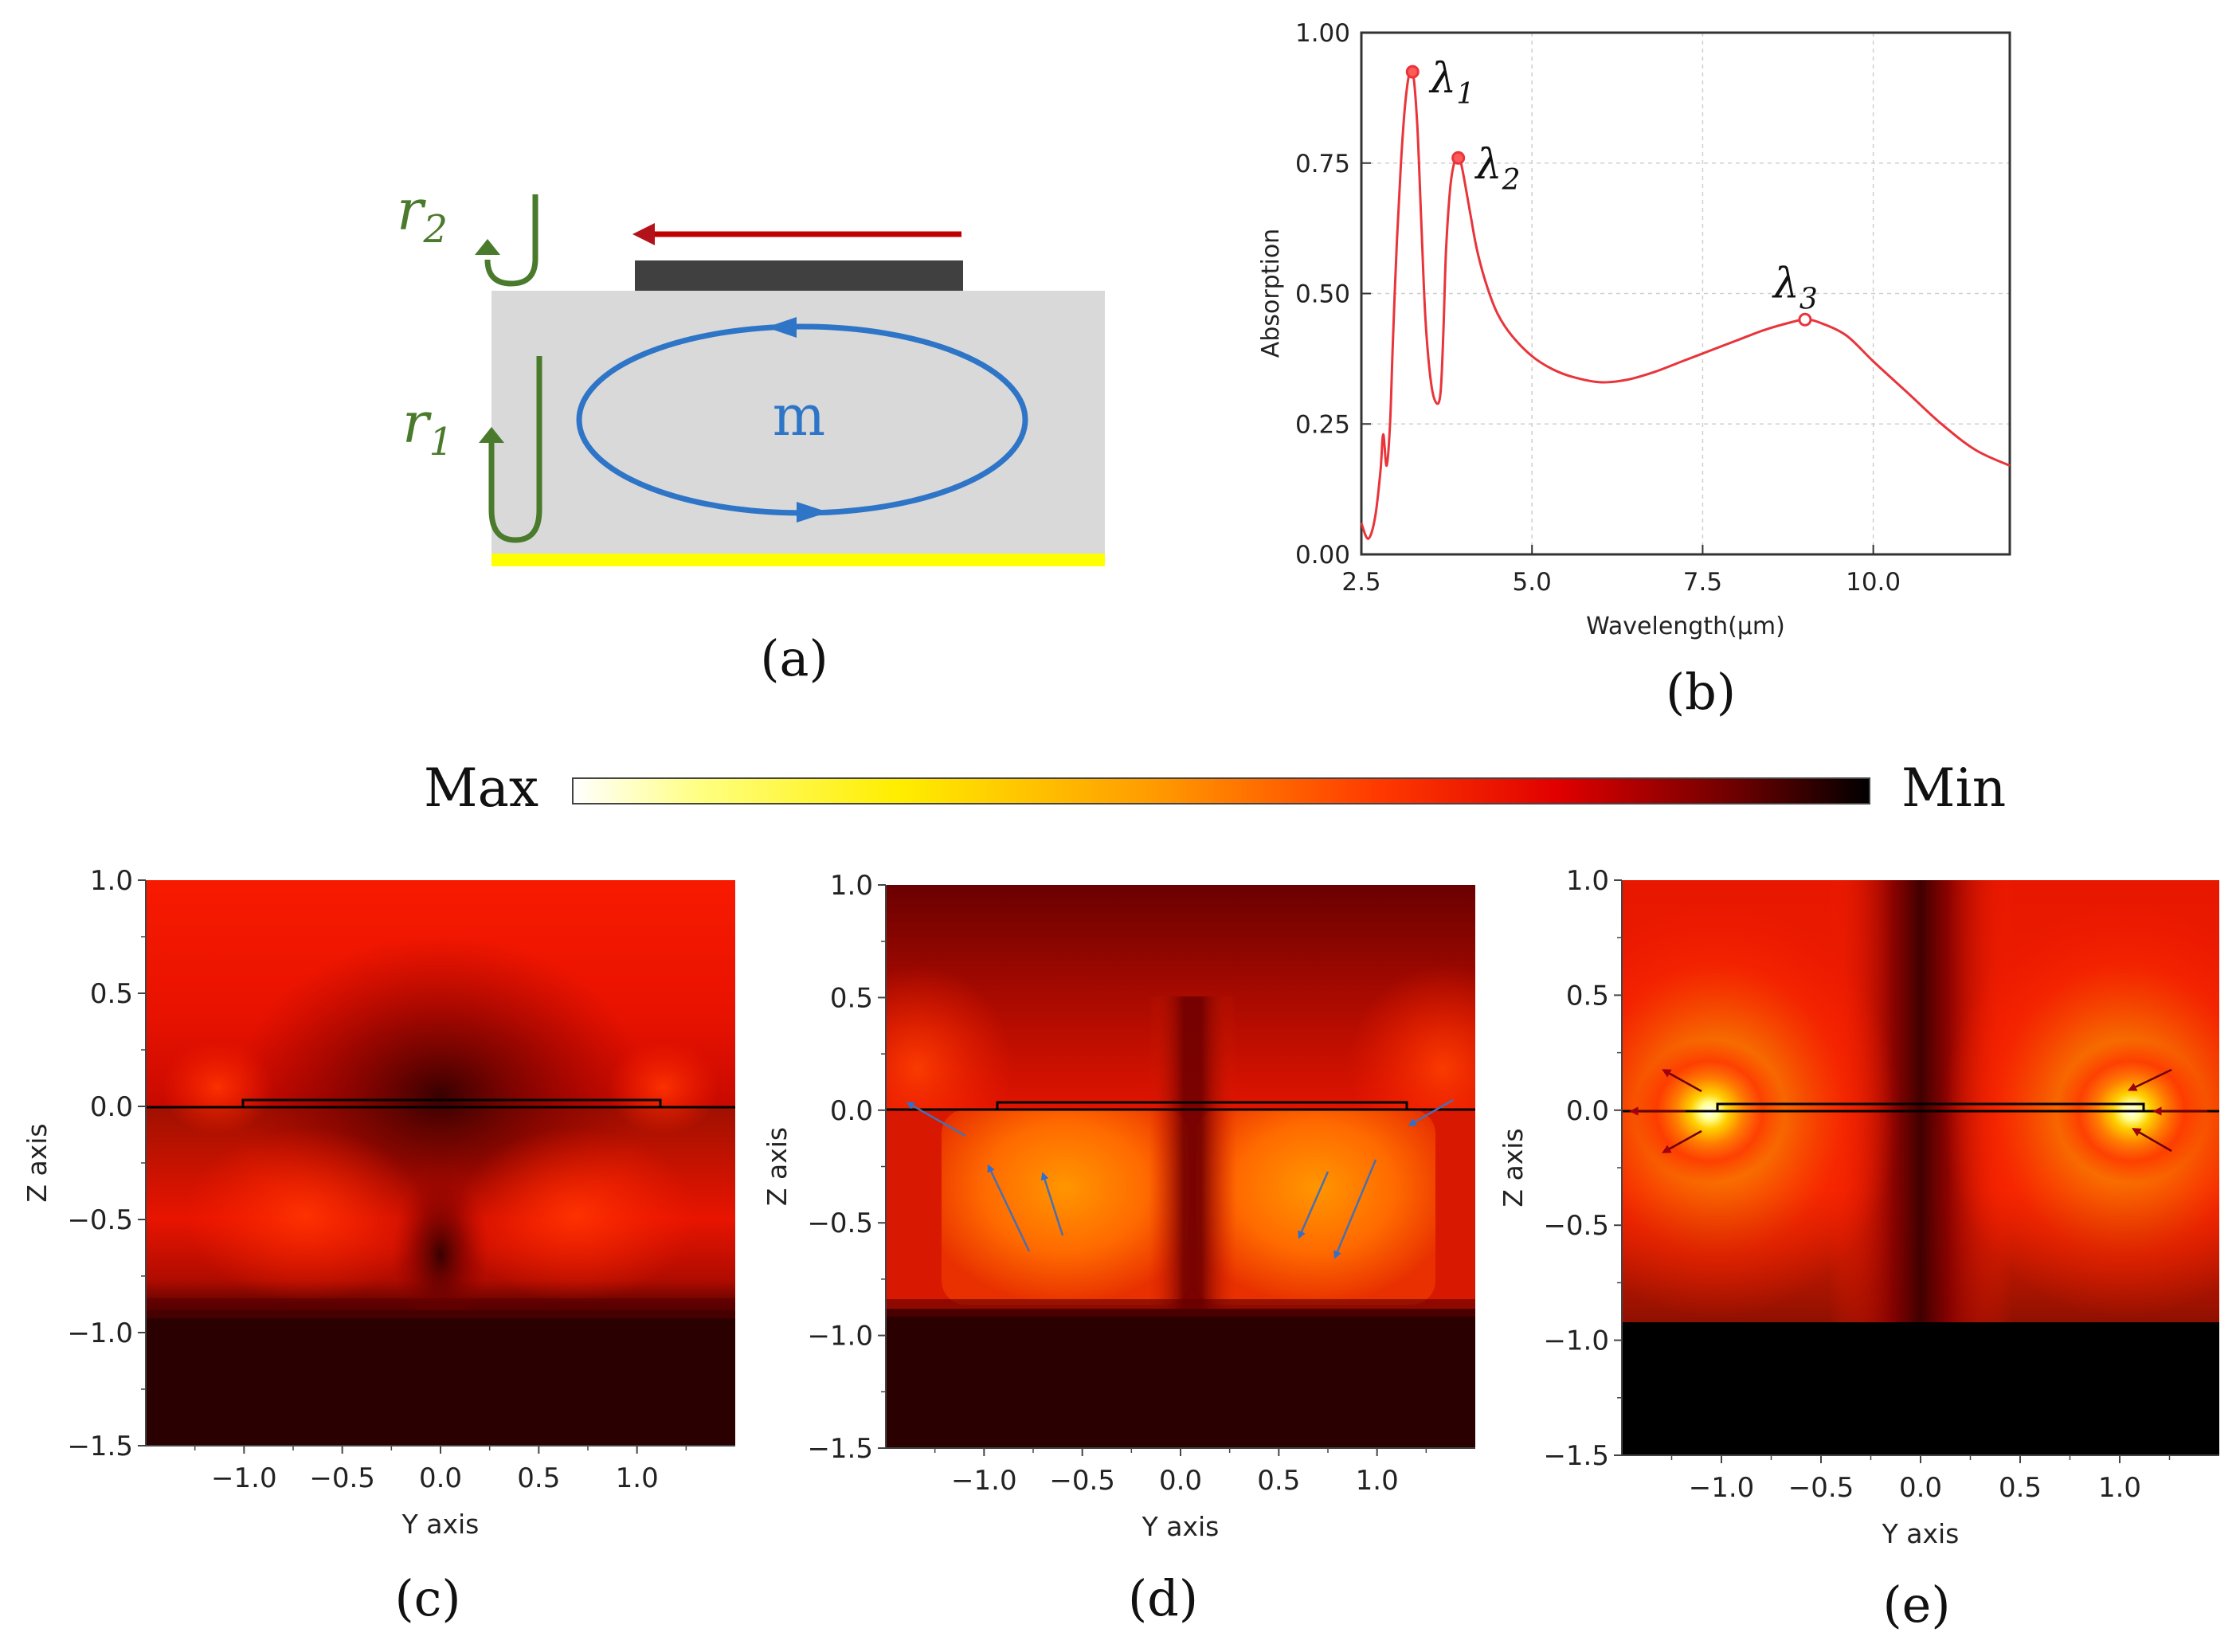 The image size is (2240, 1652). I want to click on colorbar: Max Min, so click(1215, 788).